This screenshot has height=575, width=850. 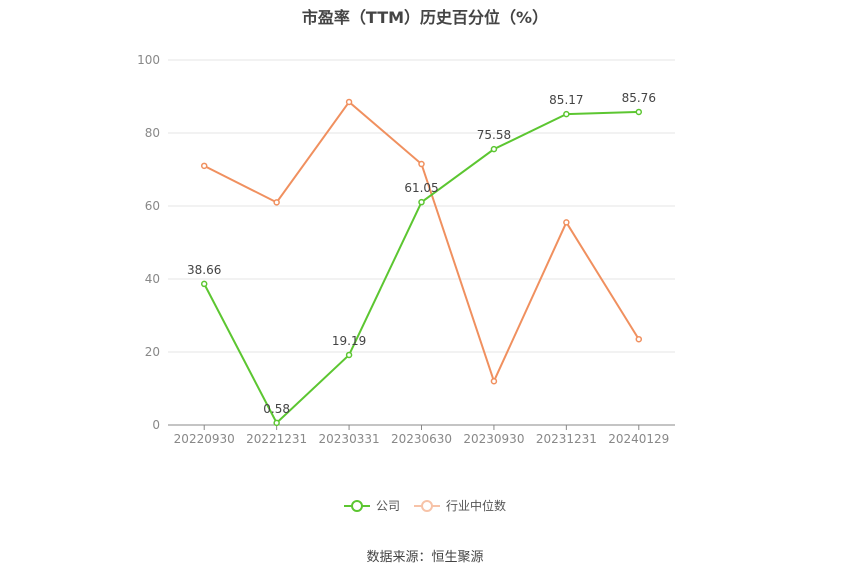 What do you see at coordinates (152, 352) in the screenshot?
I see `y-tick-label: 20` at bounding box center [152, 352].